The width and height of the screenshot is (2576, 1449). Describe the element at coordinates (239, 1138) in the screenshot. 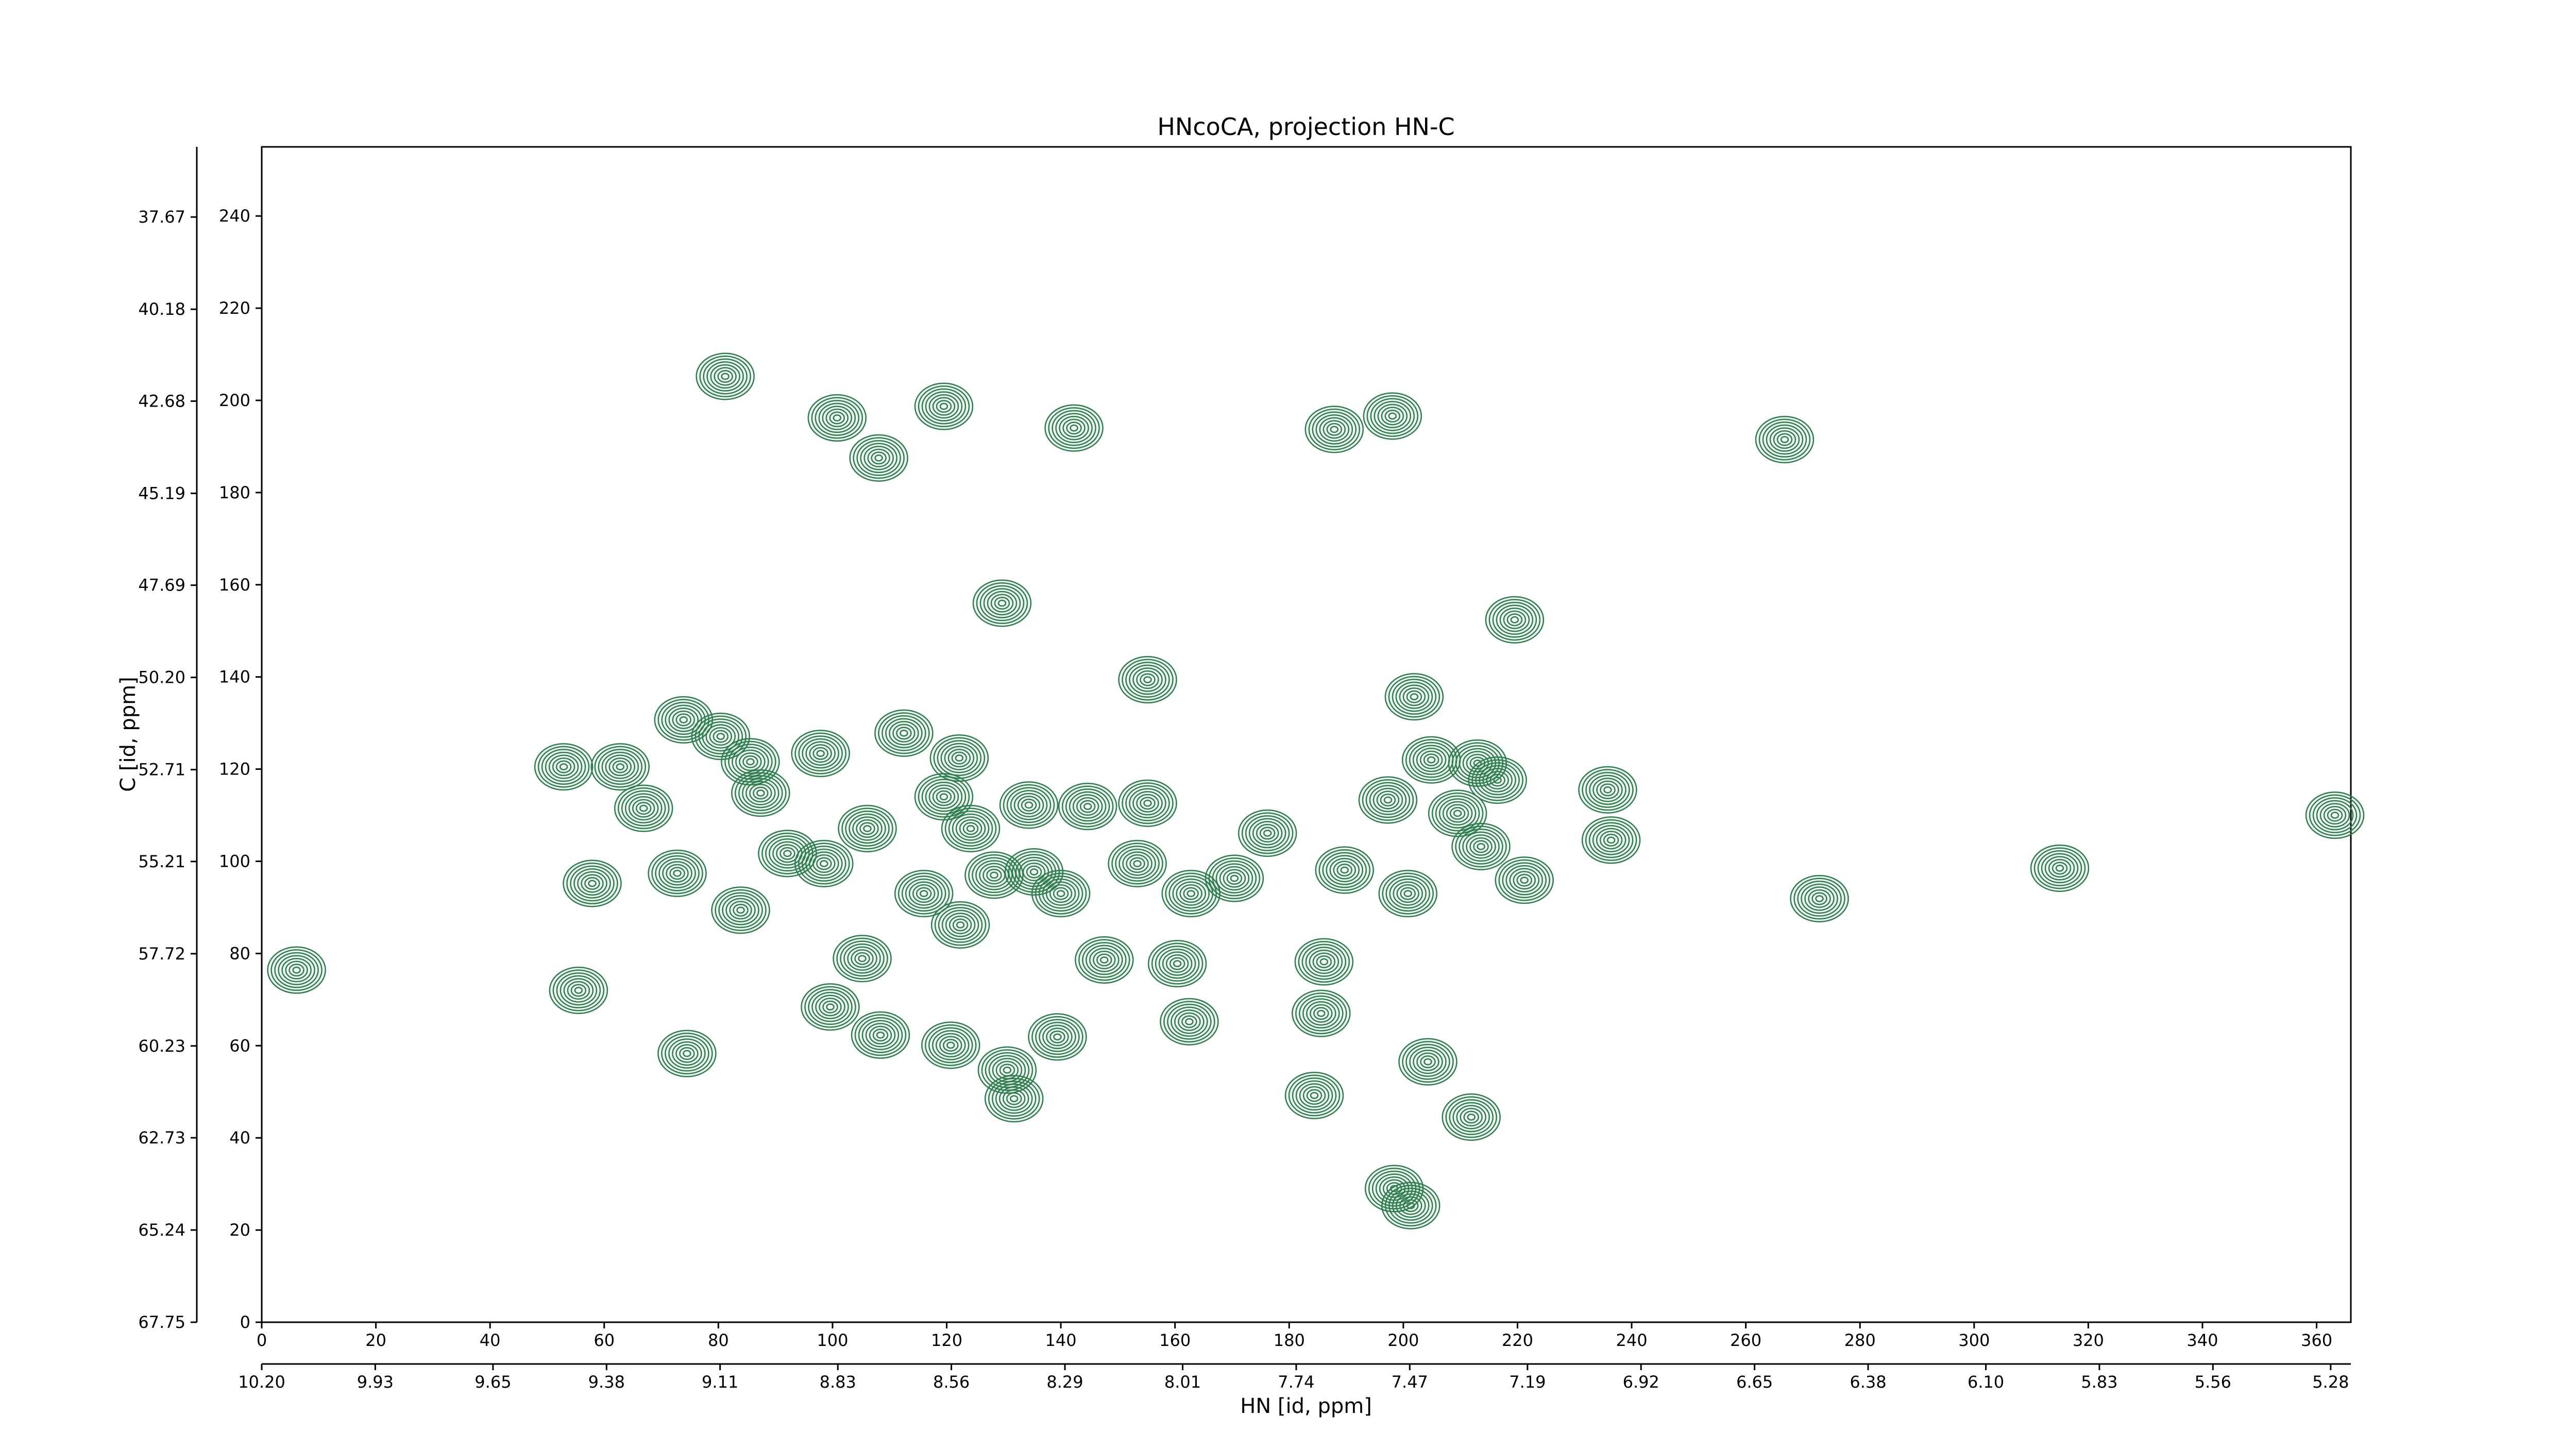

I see `y-tick-label: 40` at that location.